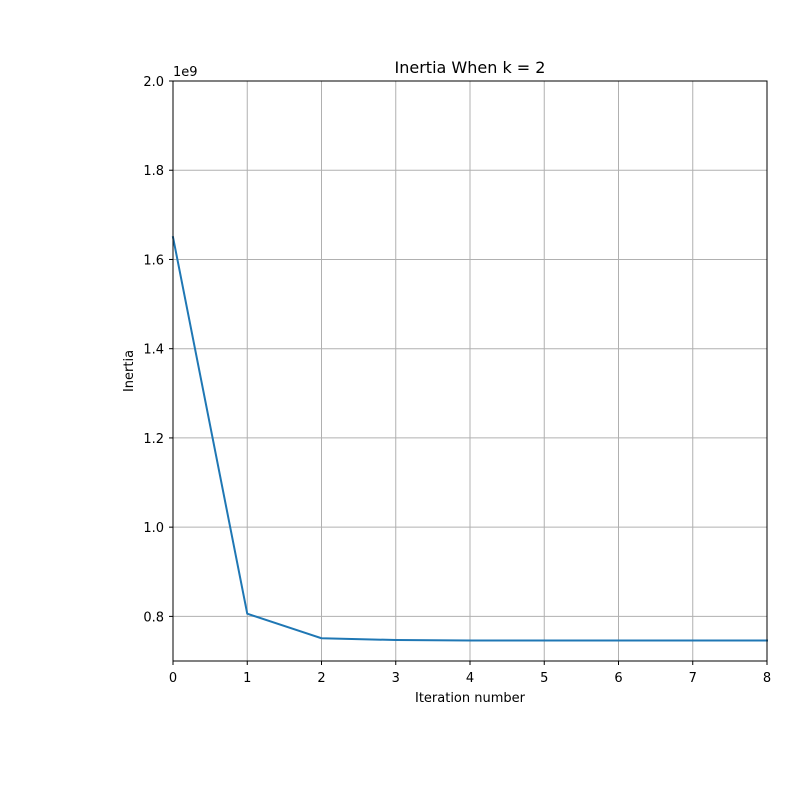  What do you see at coordinates (129, 371) in the screenshot?
I see `y-axis-label: Inertia` at bounding box center [129, 371].